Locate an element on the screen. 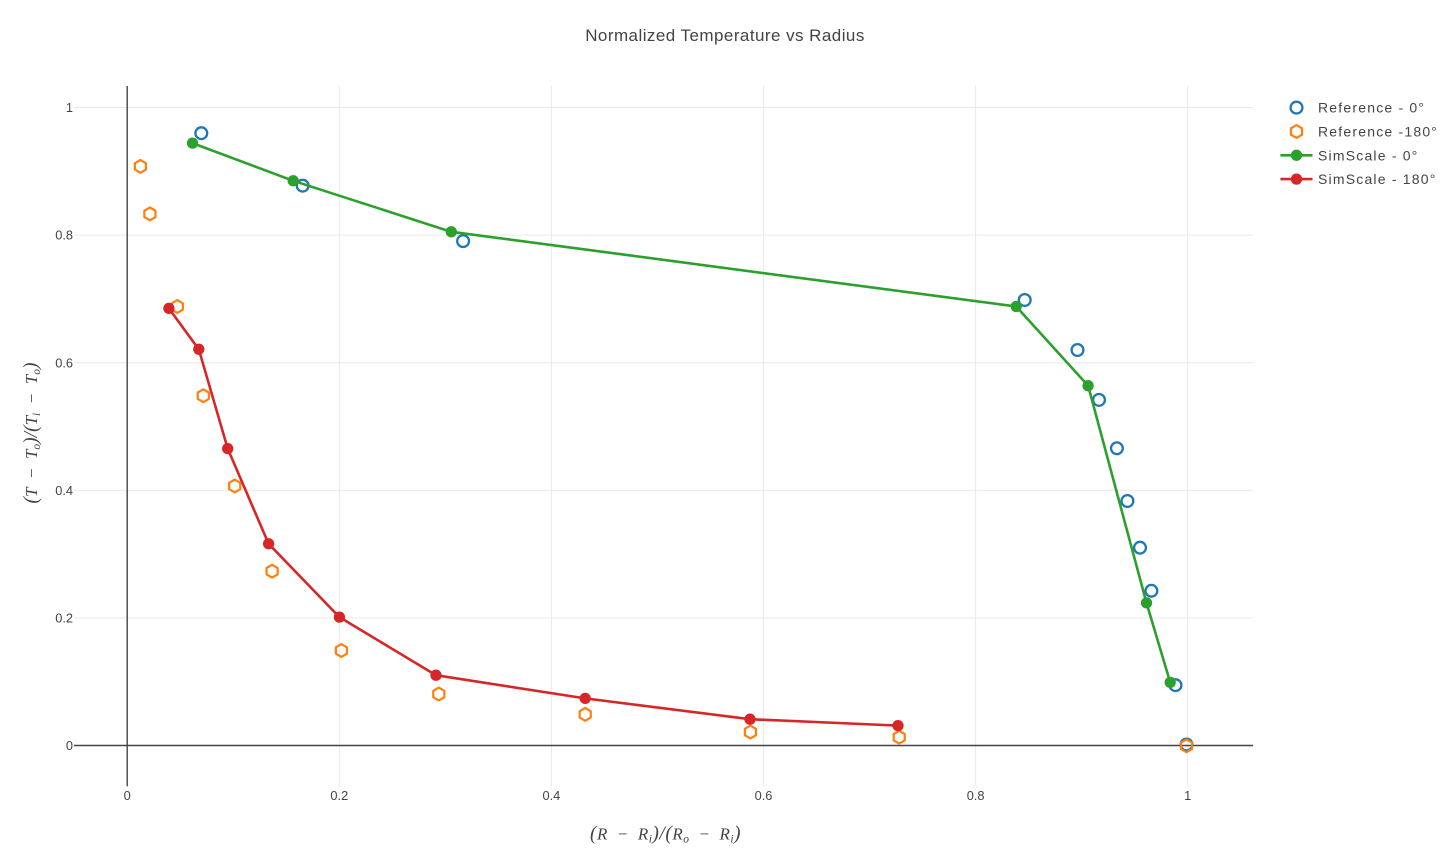 This screenshot has height=867, width=1450. svg-text: SimScale - 180° is located at coordinates (1377, 179).